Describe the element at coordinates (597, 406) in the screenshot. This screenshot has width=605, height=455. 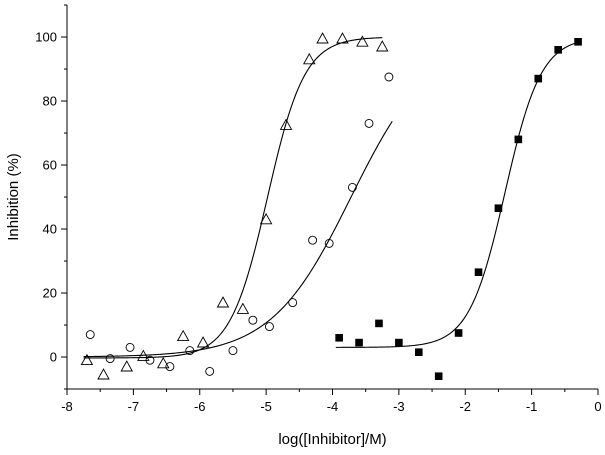
I see `x-tick-label: 0` at that location.